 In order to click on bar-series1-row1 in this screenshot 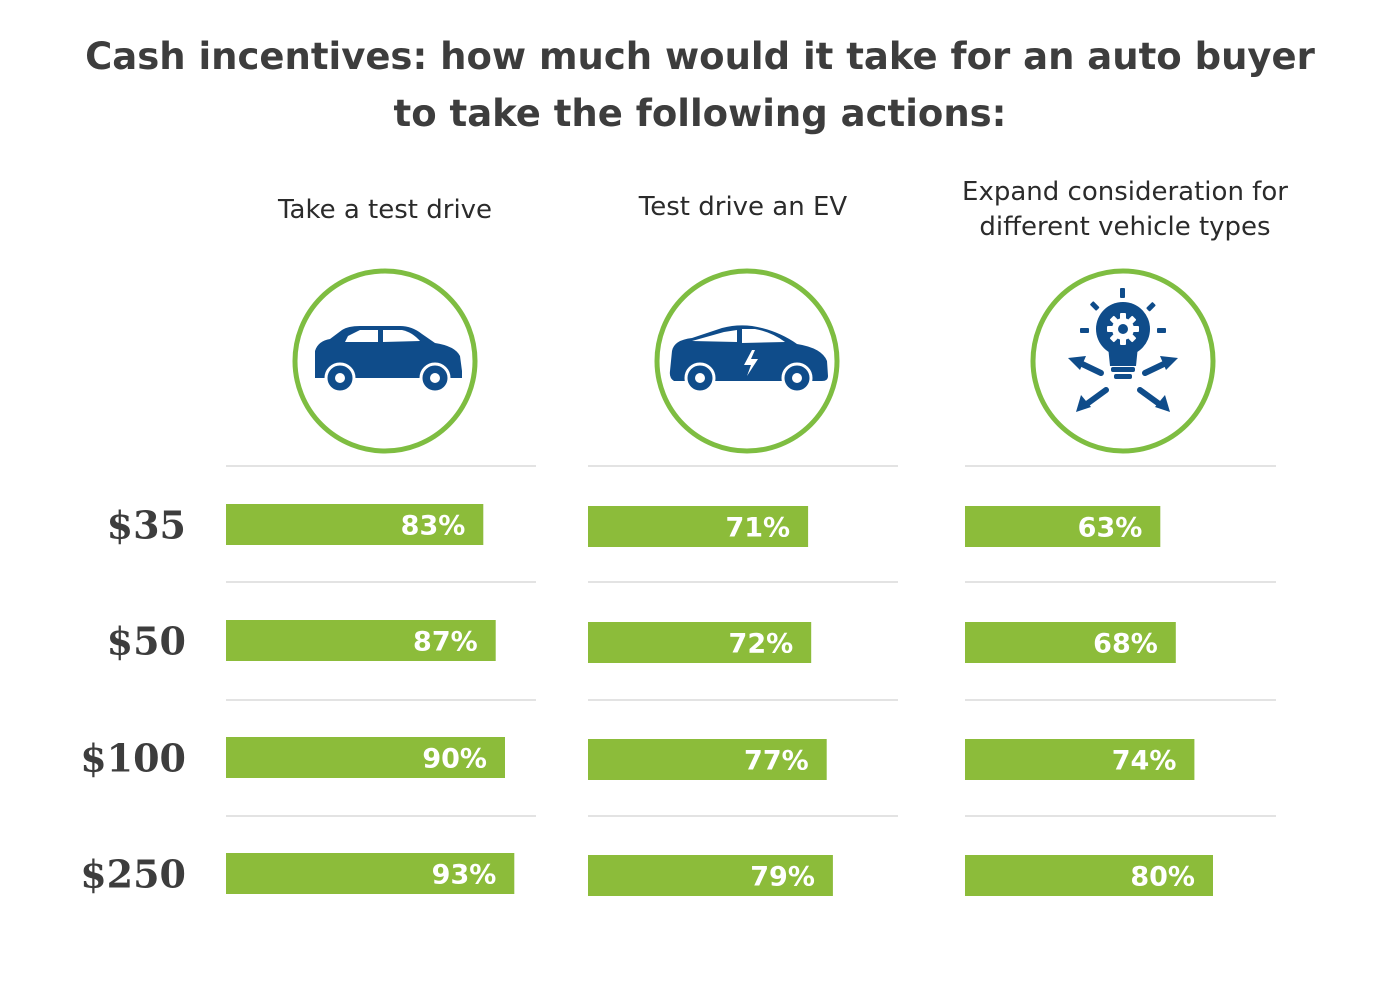, I will do `click(355, 524)`.